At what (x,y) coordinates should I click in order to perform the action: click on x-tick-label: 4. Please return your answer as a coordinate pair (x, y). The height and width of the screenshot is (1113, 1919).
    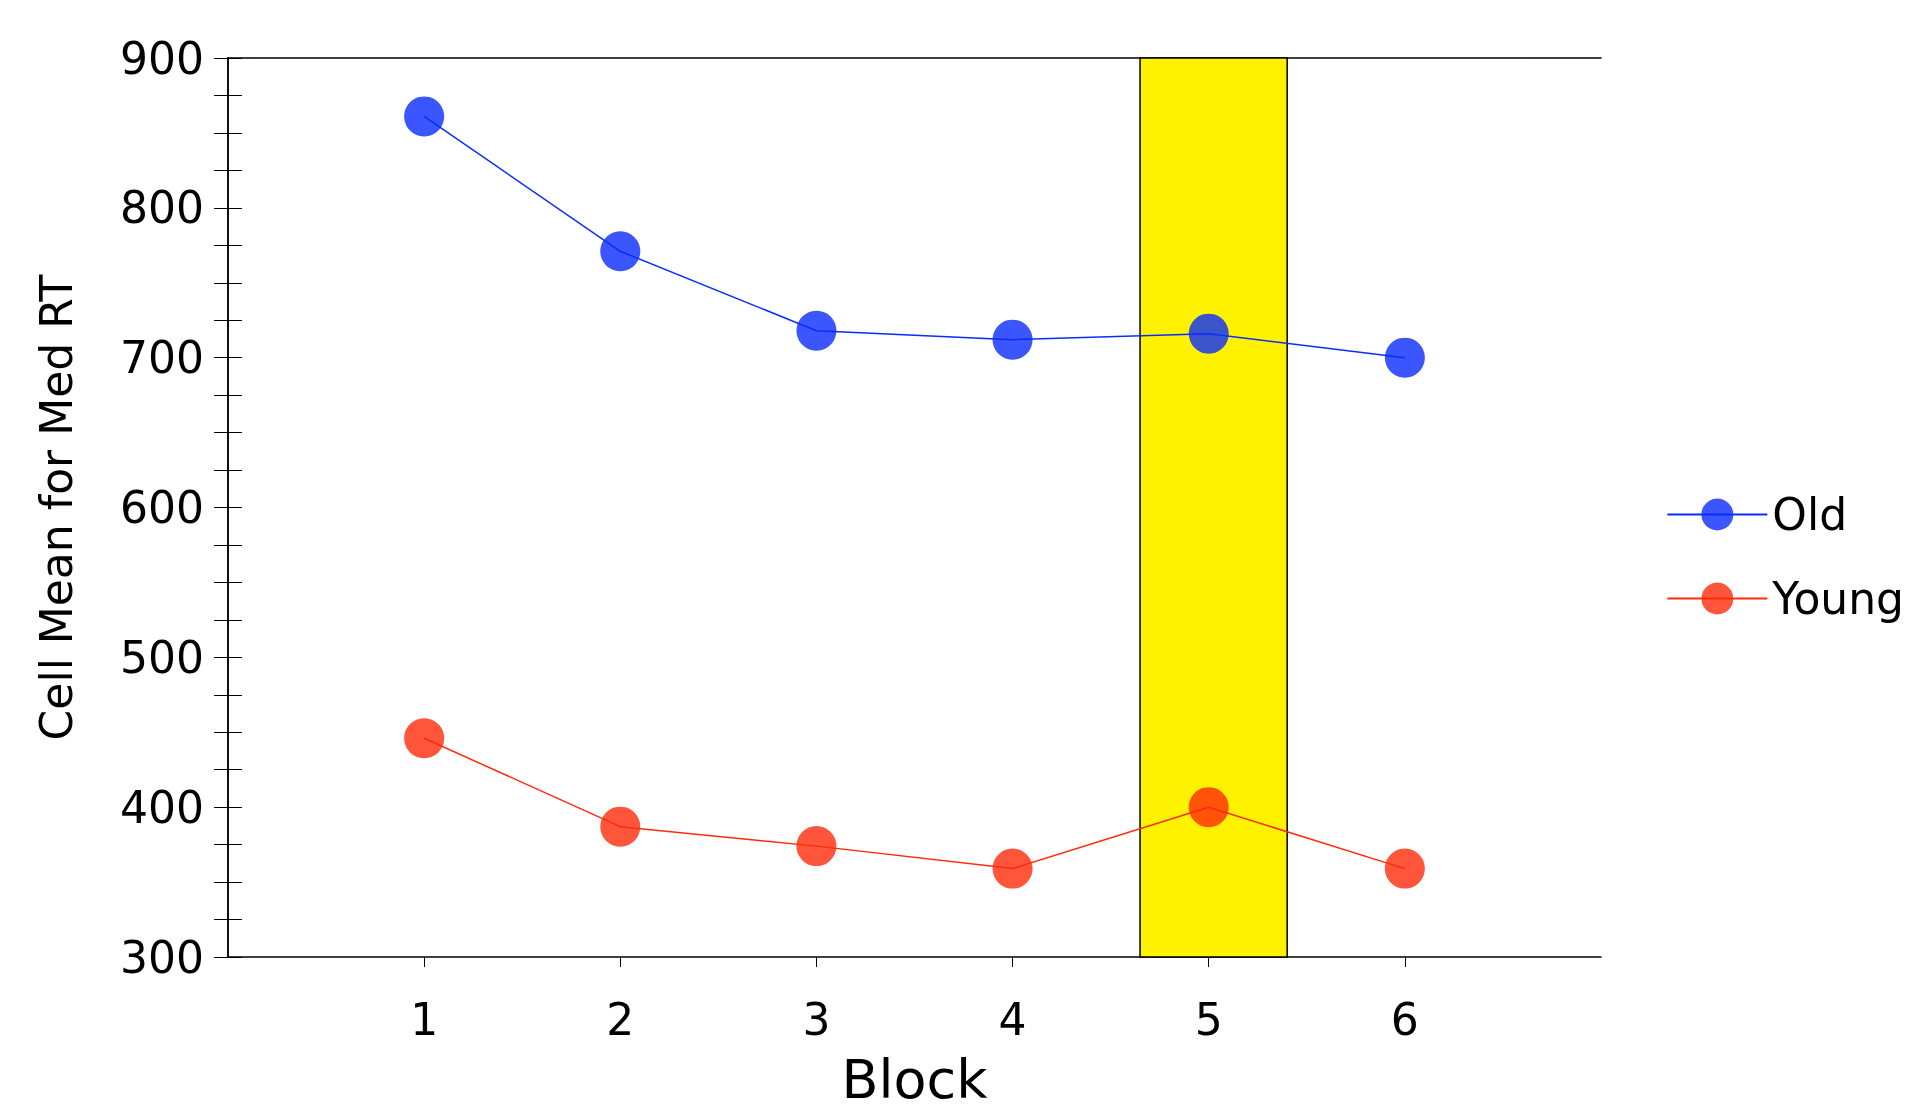
    Looking at the image, I should click on (1012, 1019).